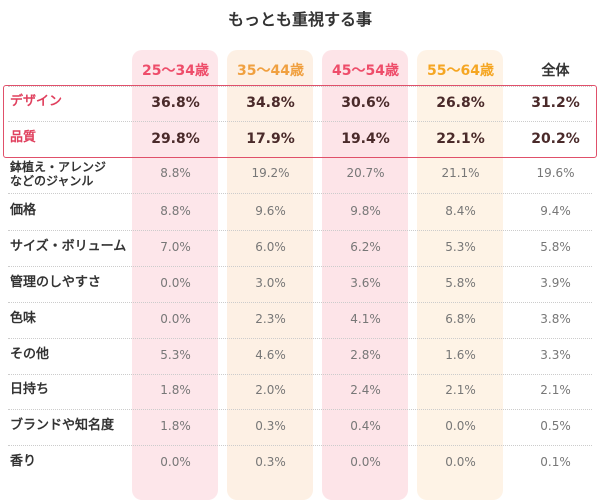  Describe the element at coordinates (555, 173) in the screenshot. I see `cell-value: 19.6%` at that location.